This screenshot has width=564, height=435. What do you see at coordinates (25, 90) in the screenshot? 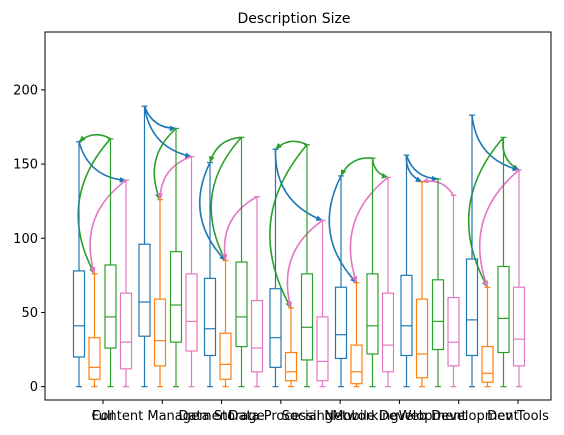
I see `y-tick-label: 200` at bounding box center [25, 90].